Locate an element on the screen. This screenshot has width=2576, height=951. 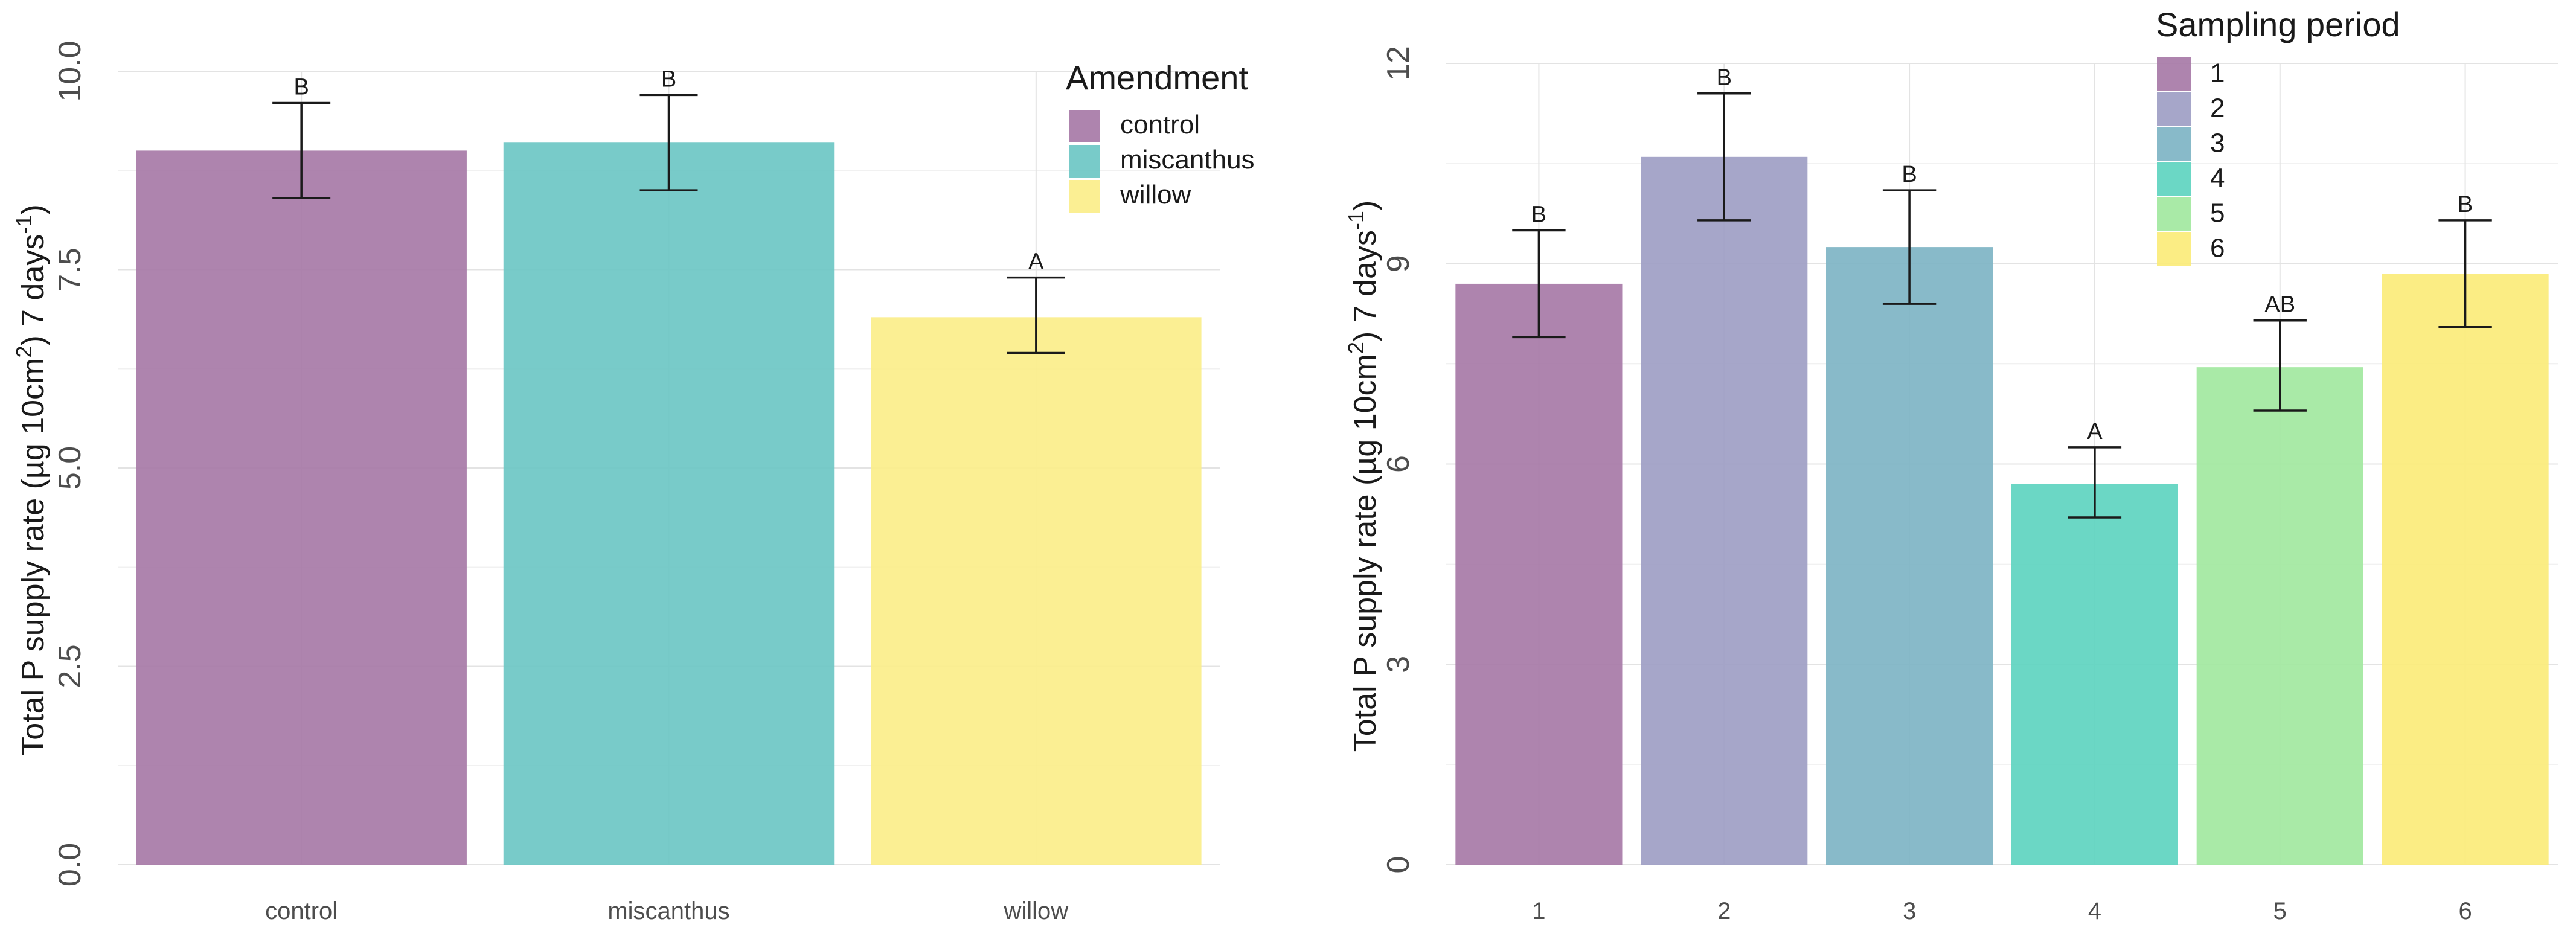
x-tick-label: 4 is located at coordinates (2094, 911).